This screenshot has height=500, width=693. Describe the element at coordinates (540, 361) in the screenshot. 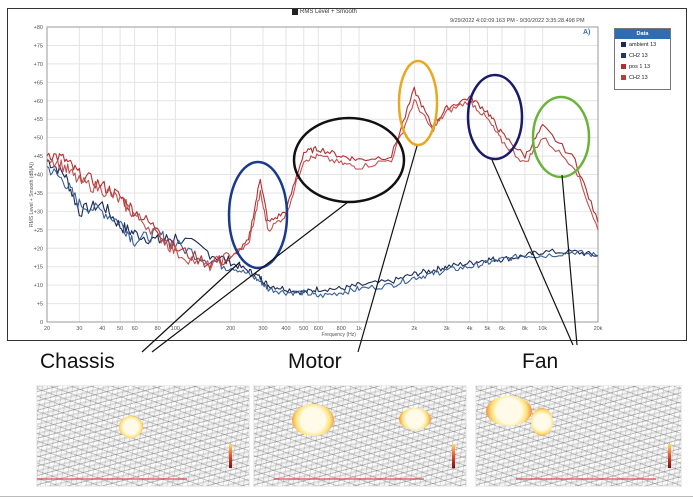

I see `annotation-fan: Fan` at that location.